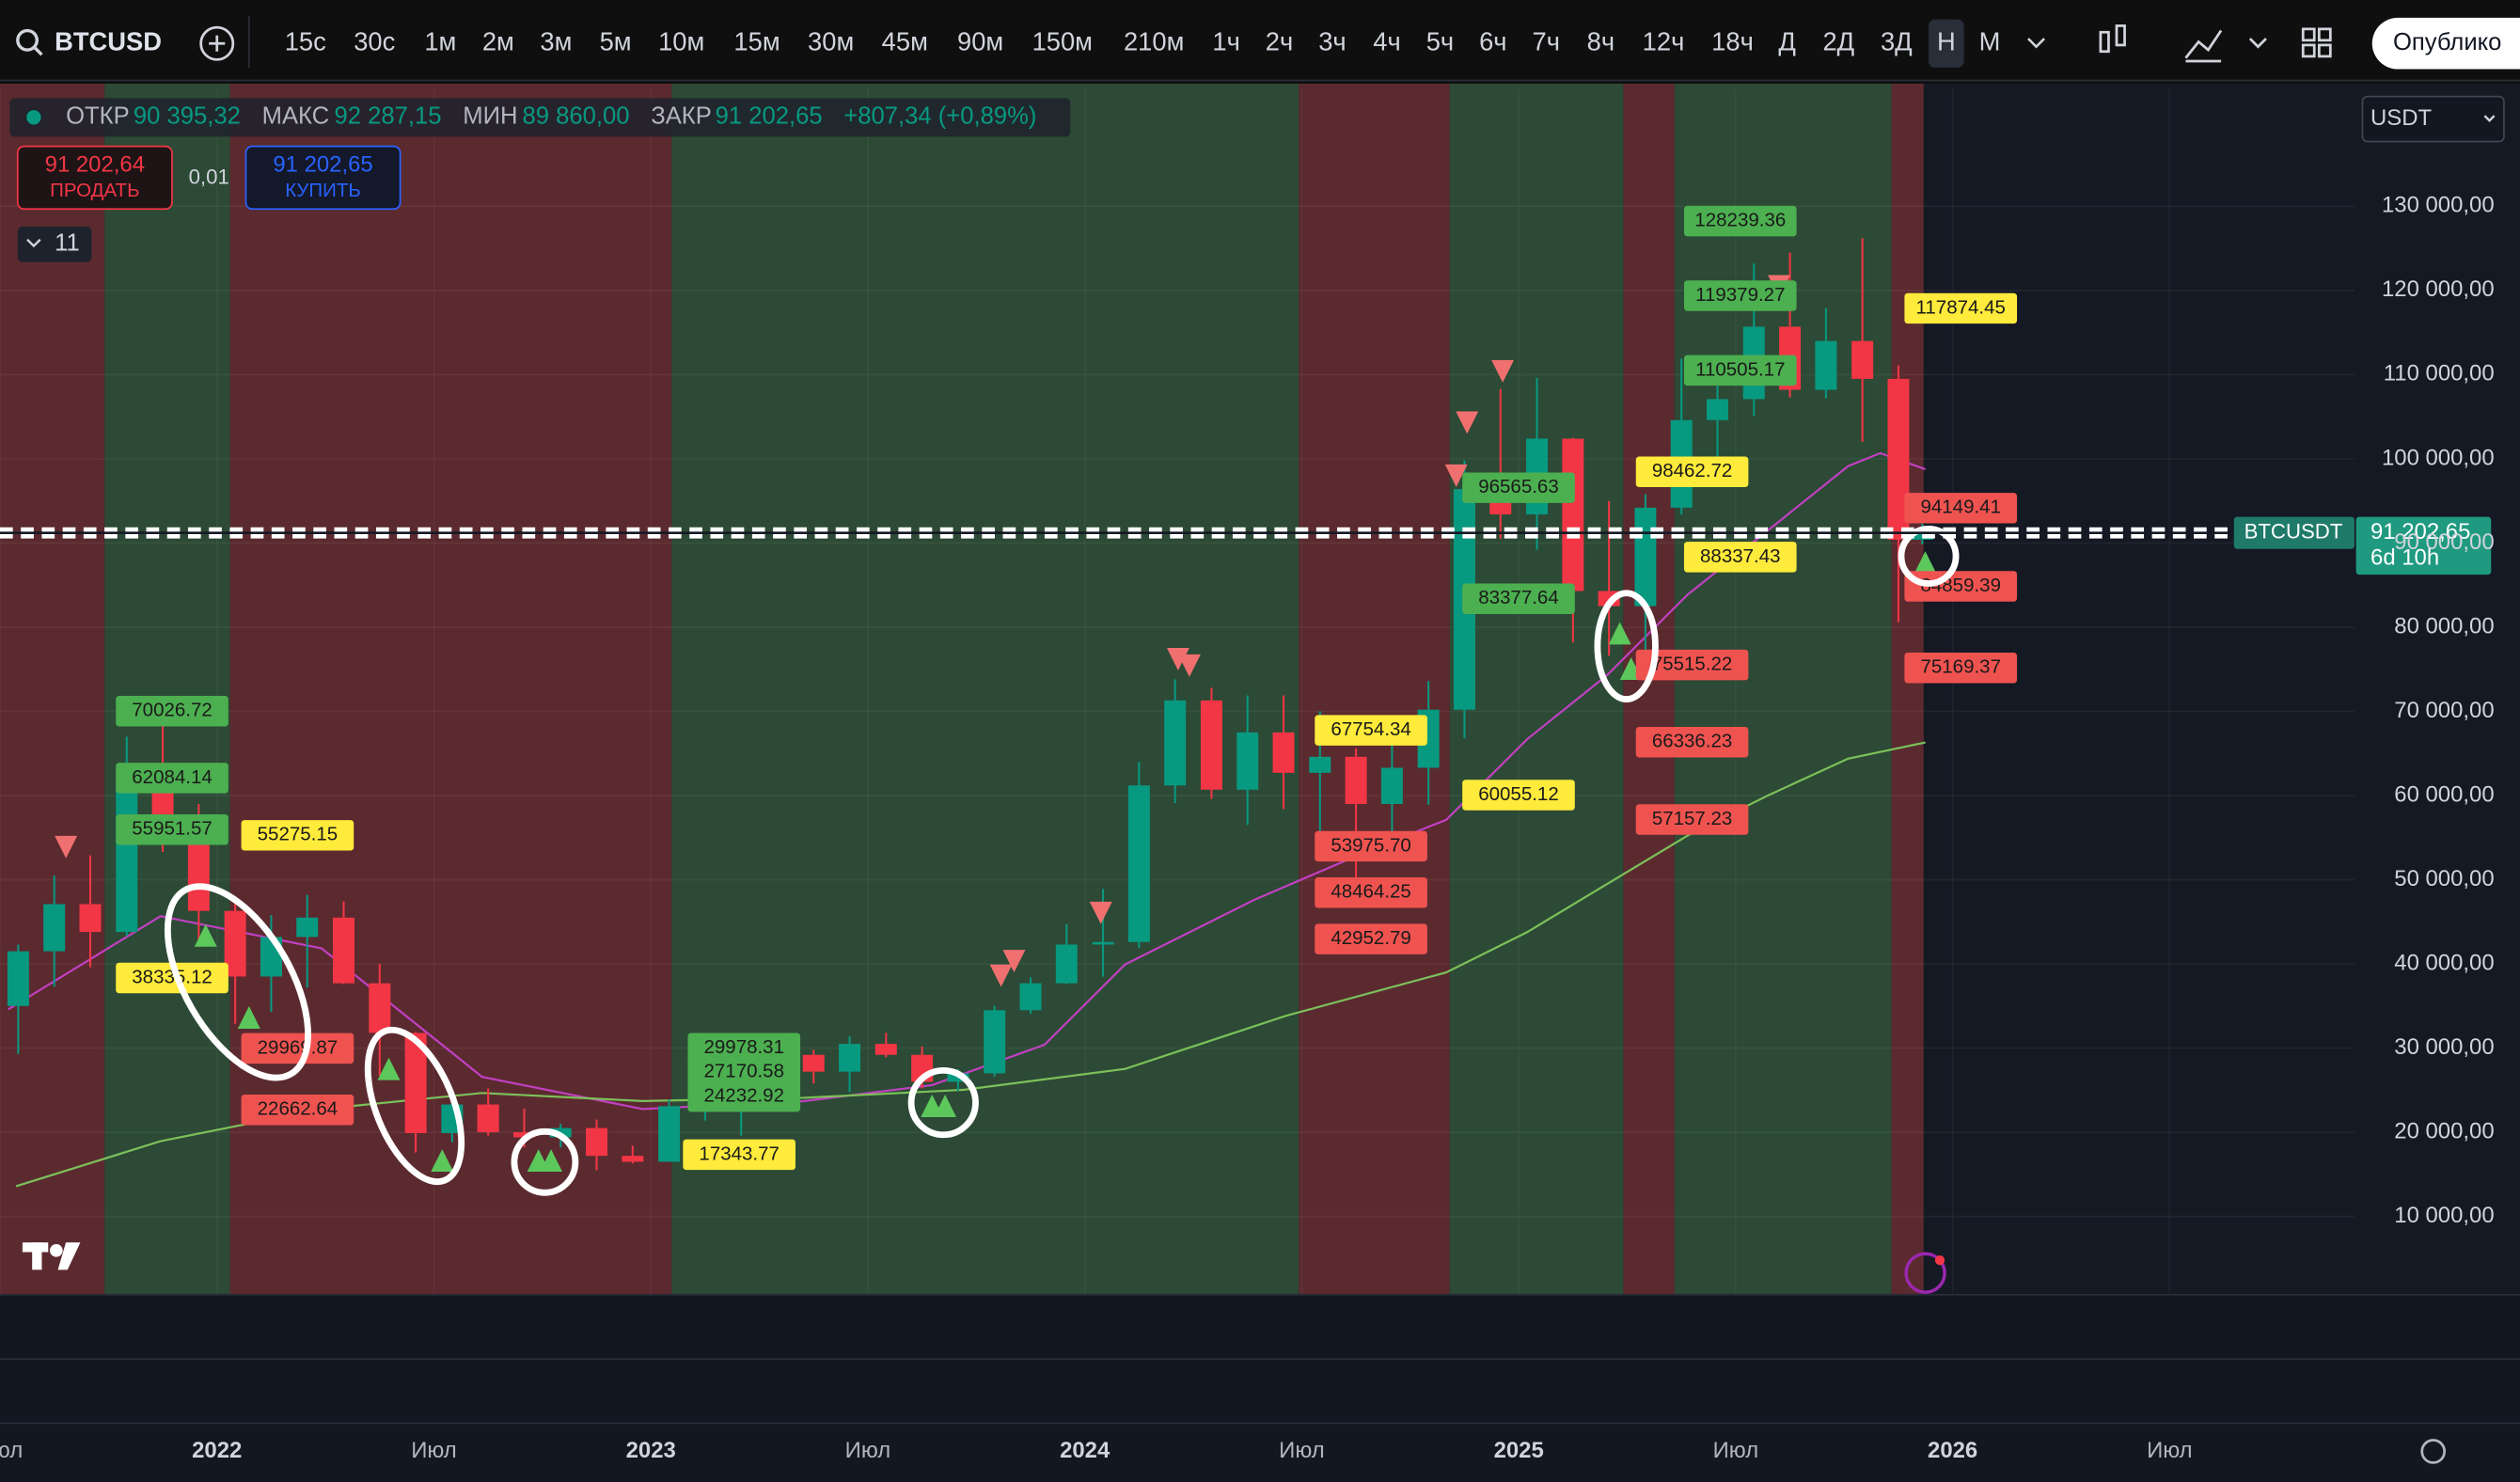  Describe the element at coordinates (1961, 307) in the screenshot. I see `level-label: 117874.45` at that location.